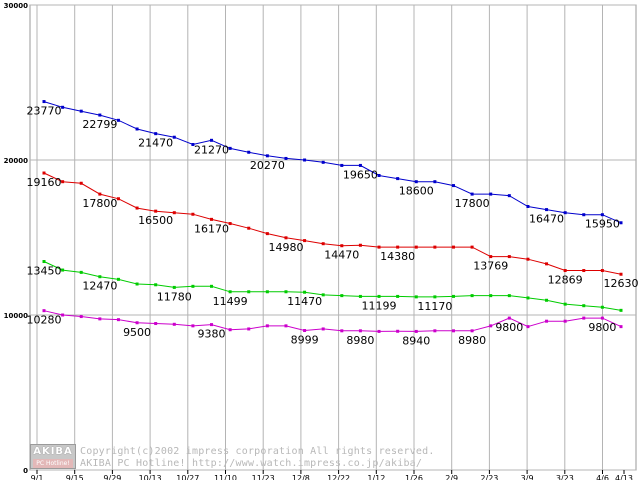  What do you see at coordinates (546, 219) in the screenshot?
I see `data-label-blue: 16470` at bounding box center [546, 219].